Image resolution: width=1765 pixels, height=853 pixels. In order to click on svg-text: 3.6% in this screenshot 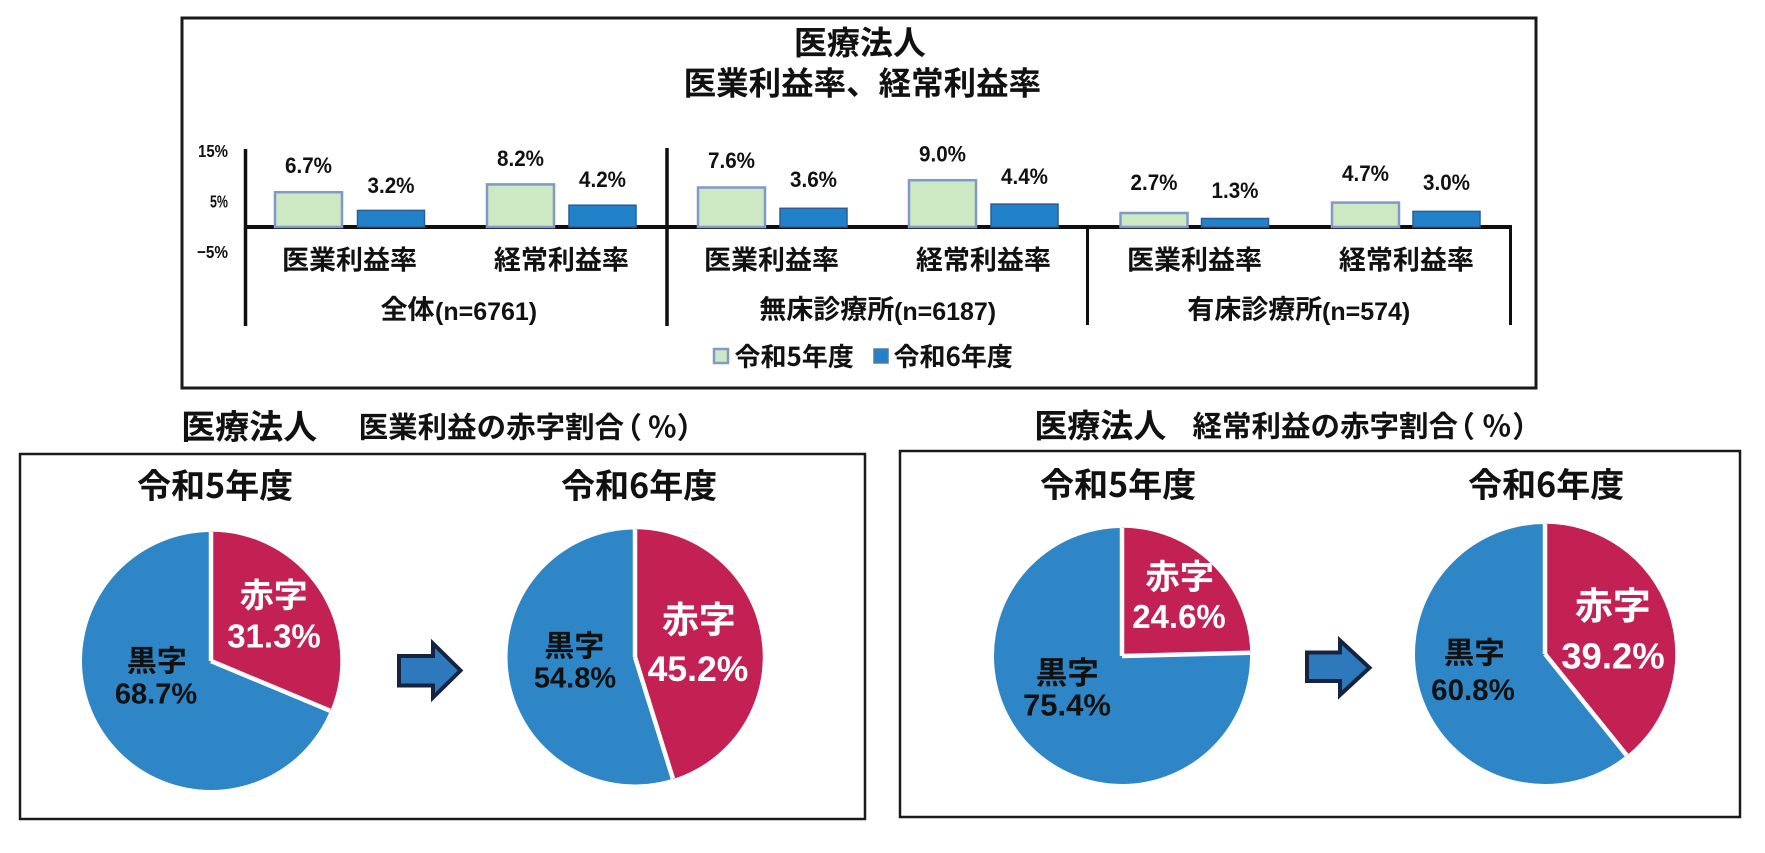, I will do `click(813, 179)`.